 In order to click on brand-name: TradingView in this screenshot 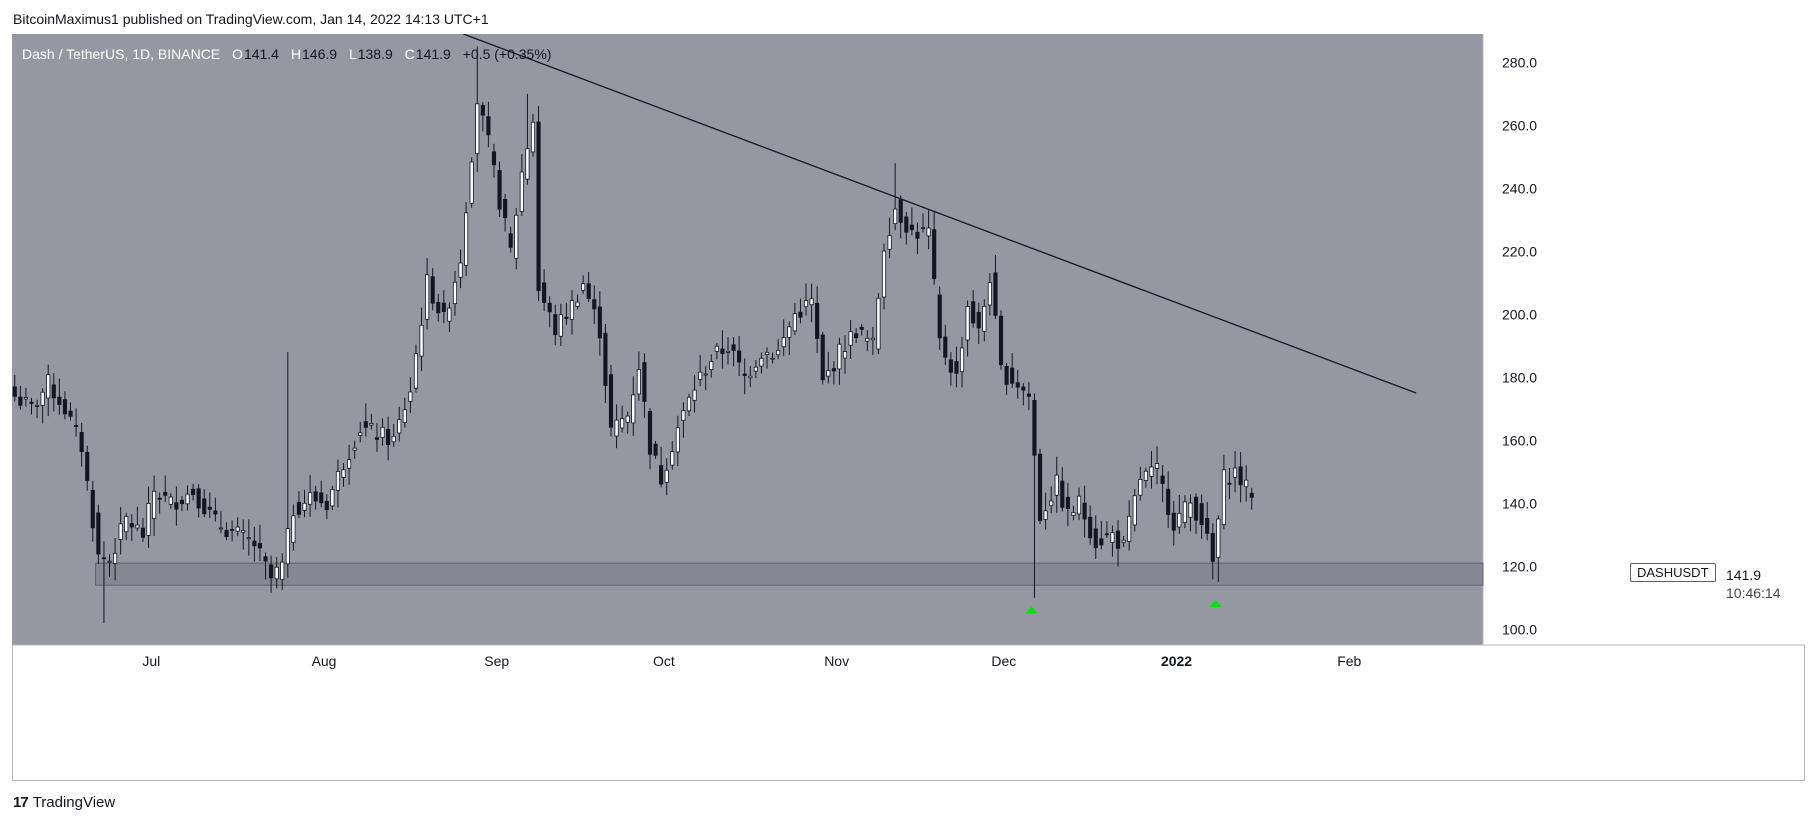, I will do `click(74, 802)`.